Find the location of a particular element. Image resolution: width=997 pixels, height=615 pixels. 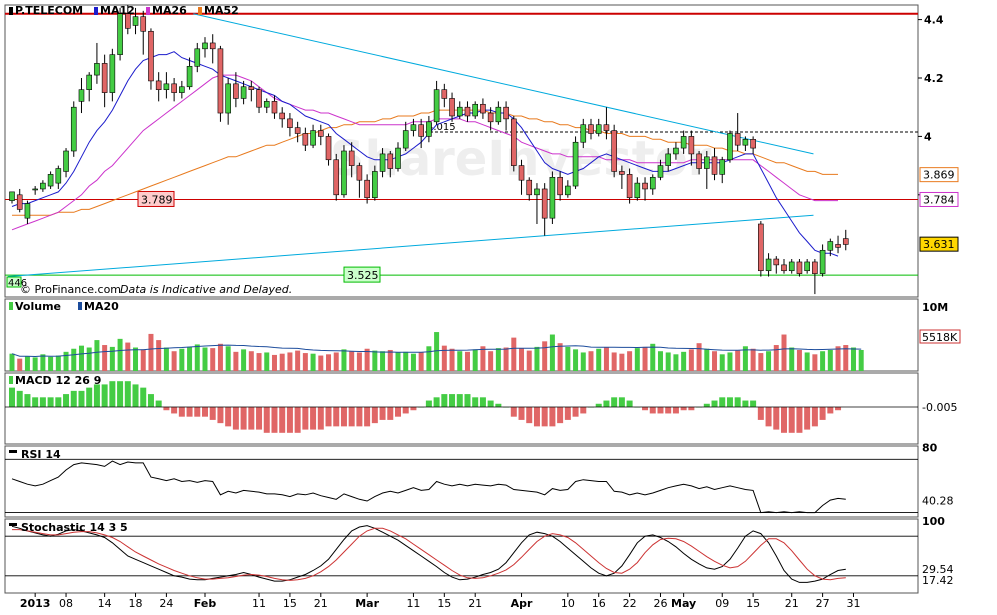

x-tick-label: 21 is located at coordinates (321, 603).